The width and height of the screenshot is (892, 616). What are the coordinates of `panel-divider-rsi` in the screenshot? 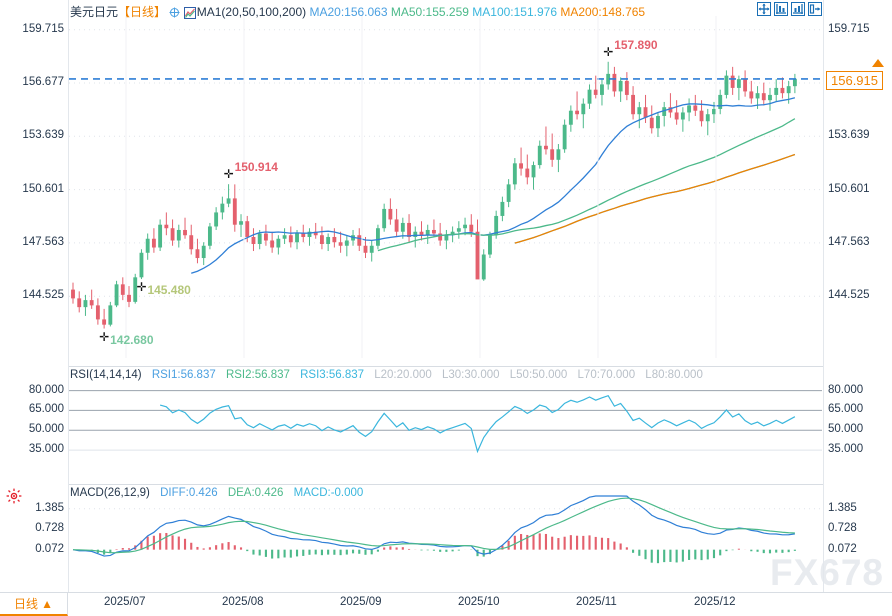 It's located at (446, 366).